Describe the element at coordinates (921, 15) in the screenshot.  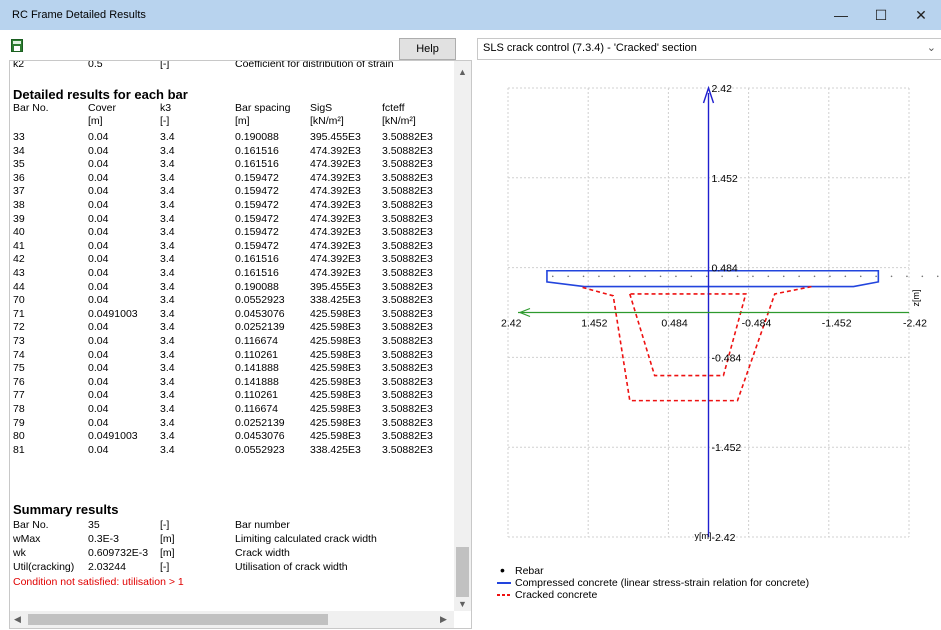
I see `close-icon: ✕` at that location.